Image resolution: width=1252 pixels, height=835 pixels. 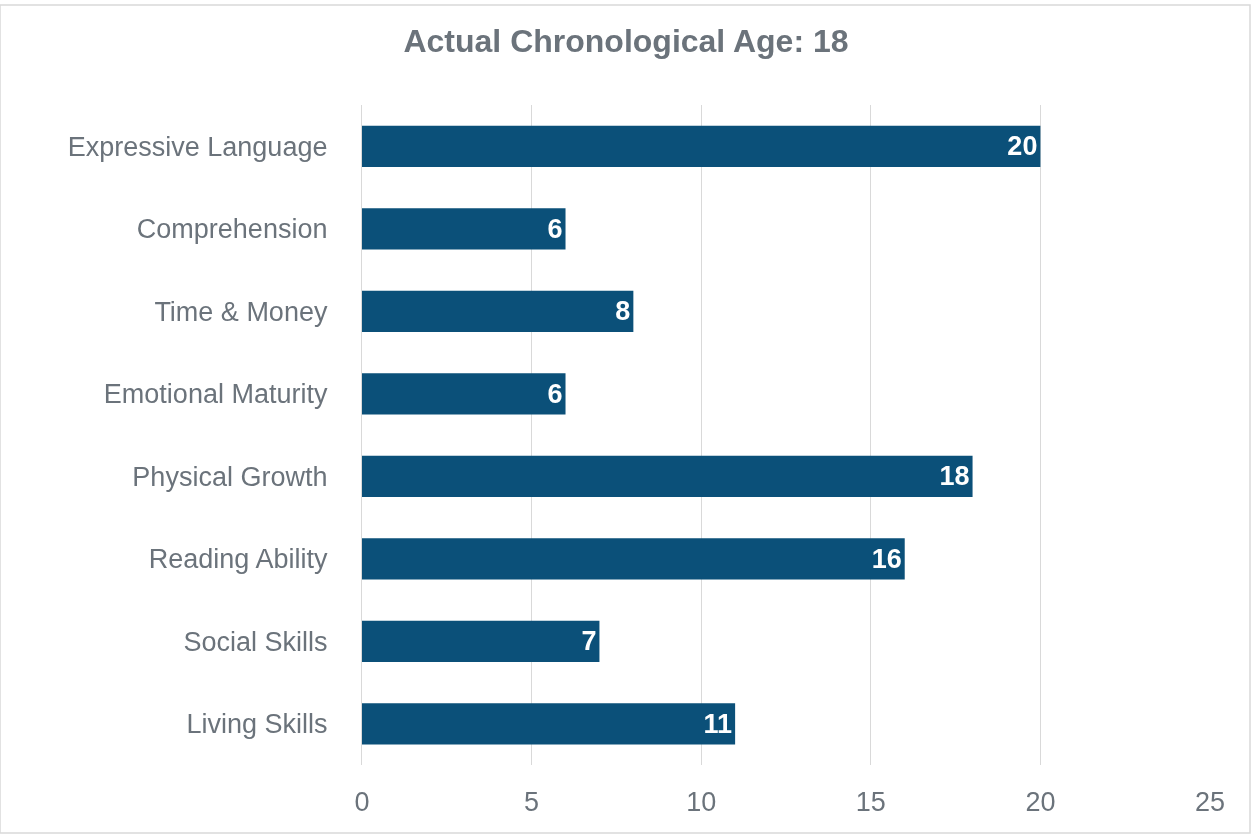 What do you see at coordinates (241, 311) in the screenshot?
I see `y-tick-label: Time & Money` at bounding box center [241, 311].